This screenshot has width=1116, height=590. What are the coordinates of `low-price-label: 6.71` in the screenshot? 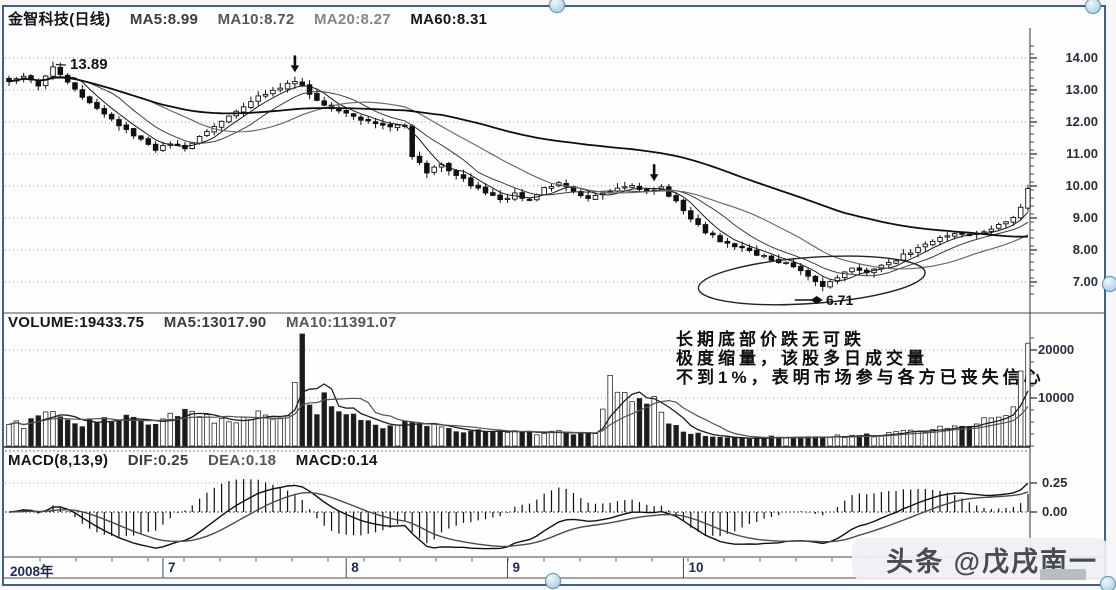 It's located at (840, 300).